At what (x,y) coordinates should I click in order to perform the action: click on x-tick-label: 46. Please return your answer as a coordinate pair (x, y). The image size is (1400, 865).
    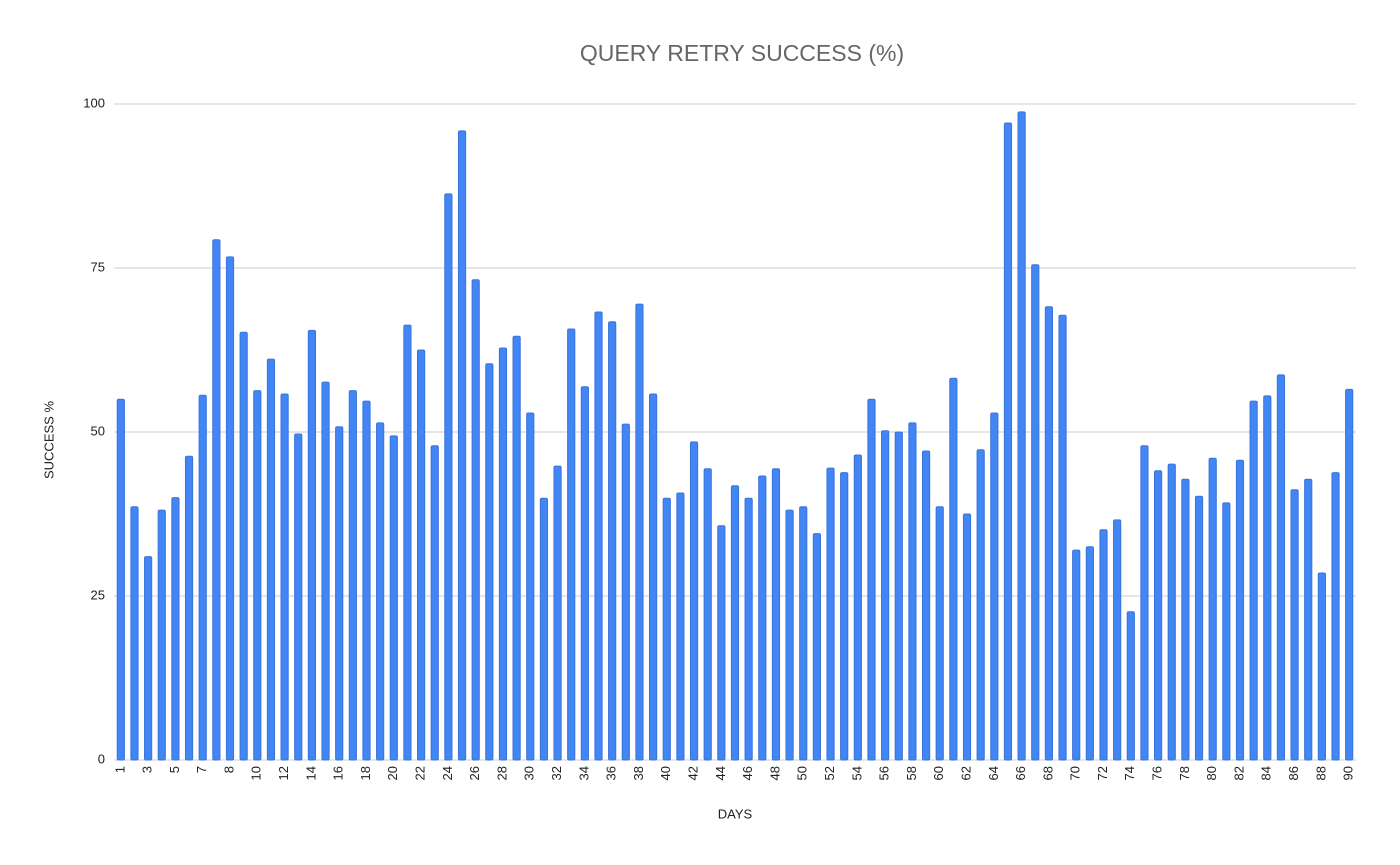
    Looking at the image, I should click on (747, 773).